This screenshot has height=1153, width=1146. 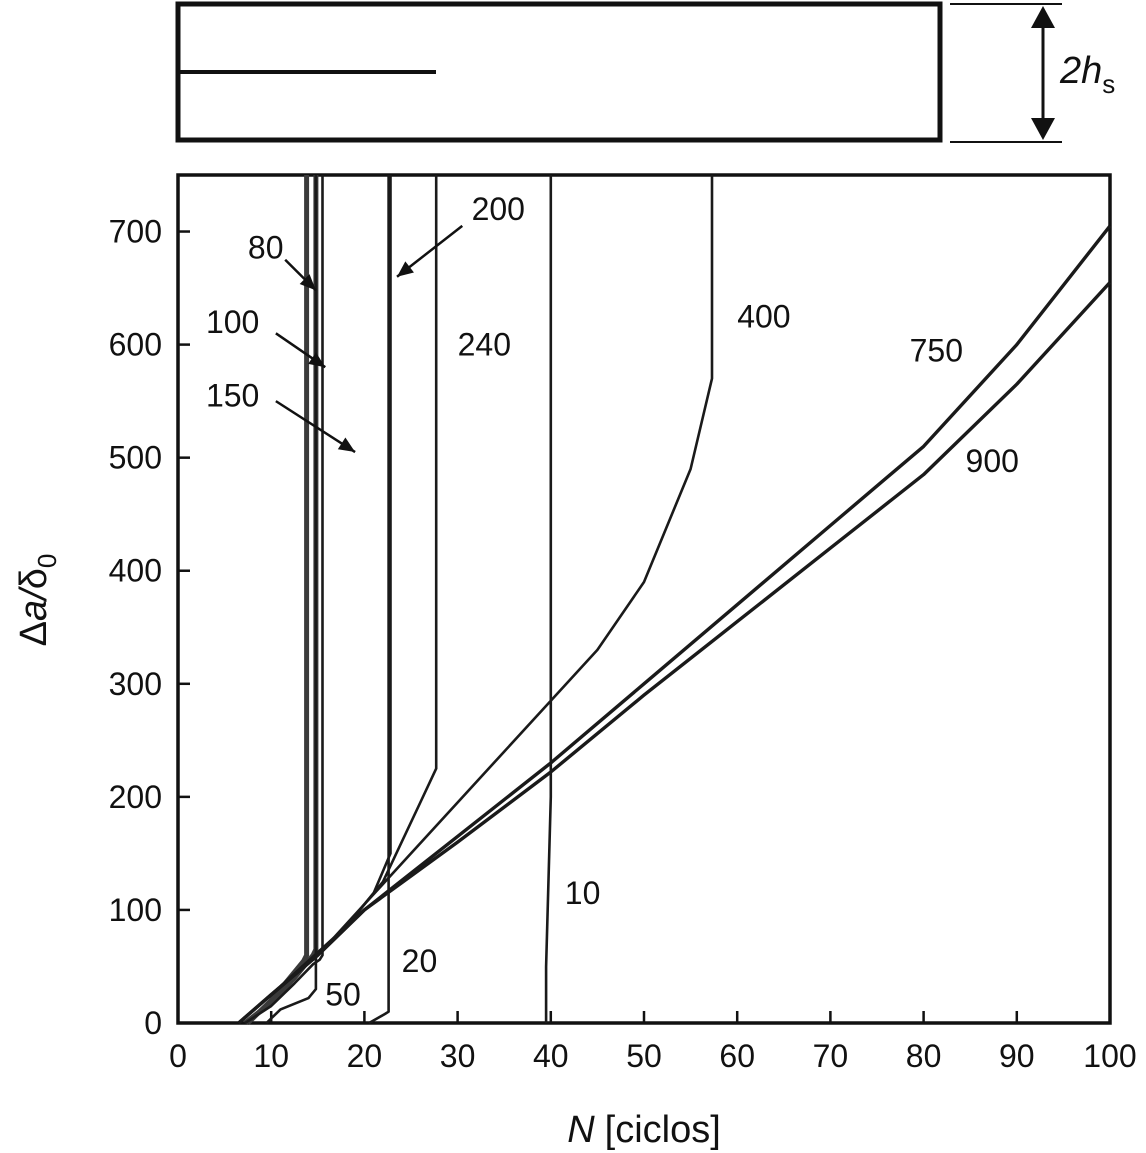 I want to click on x-tick-label: 10, so click(x=271, y=1056).